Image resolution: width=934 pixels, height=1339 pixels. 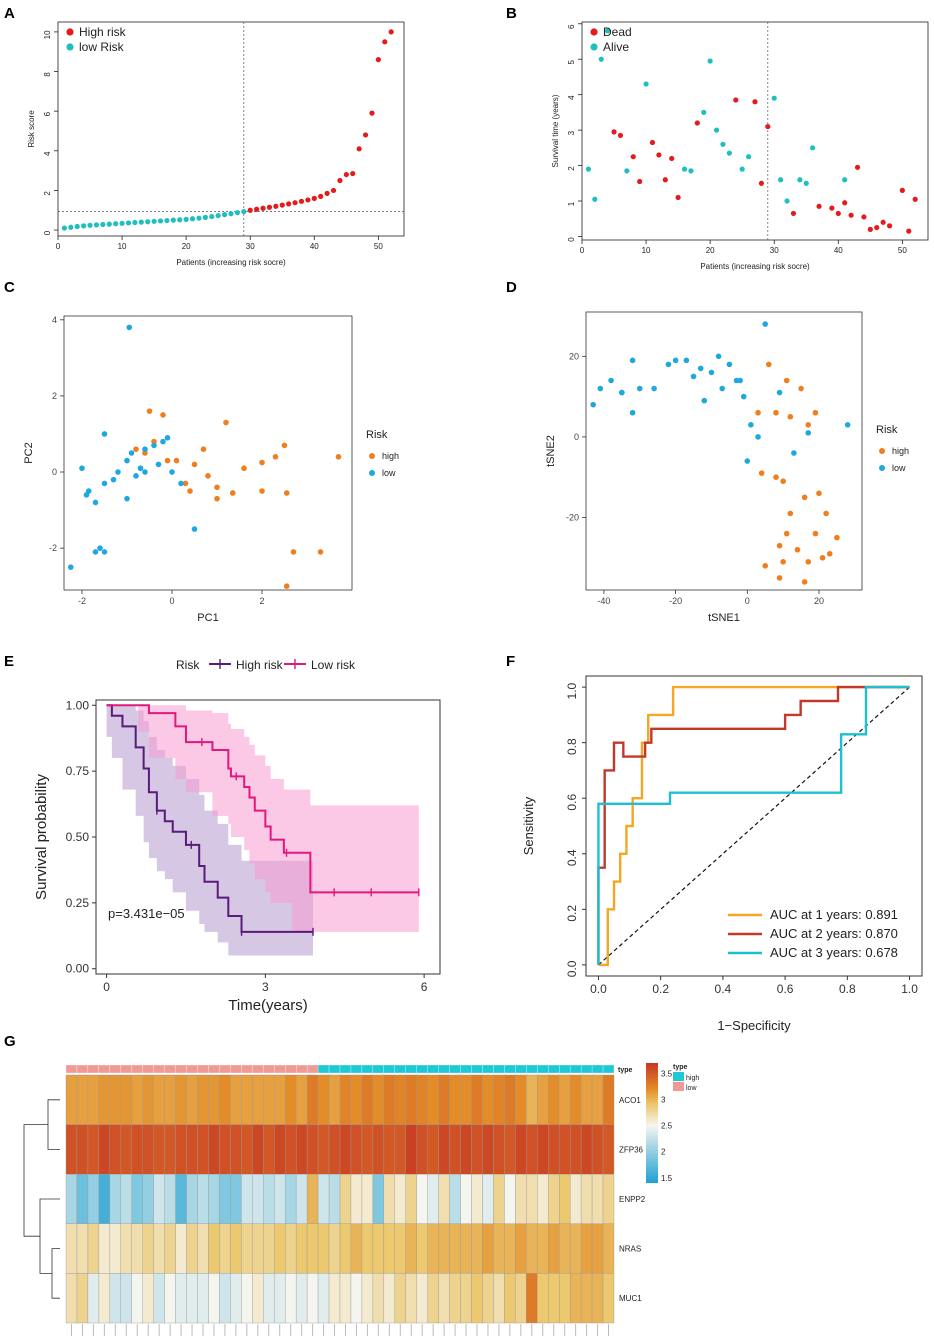 I want to click on legend-label: AUC at 3 years: 0.678, so click(x=834, y=952).